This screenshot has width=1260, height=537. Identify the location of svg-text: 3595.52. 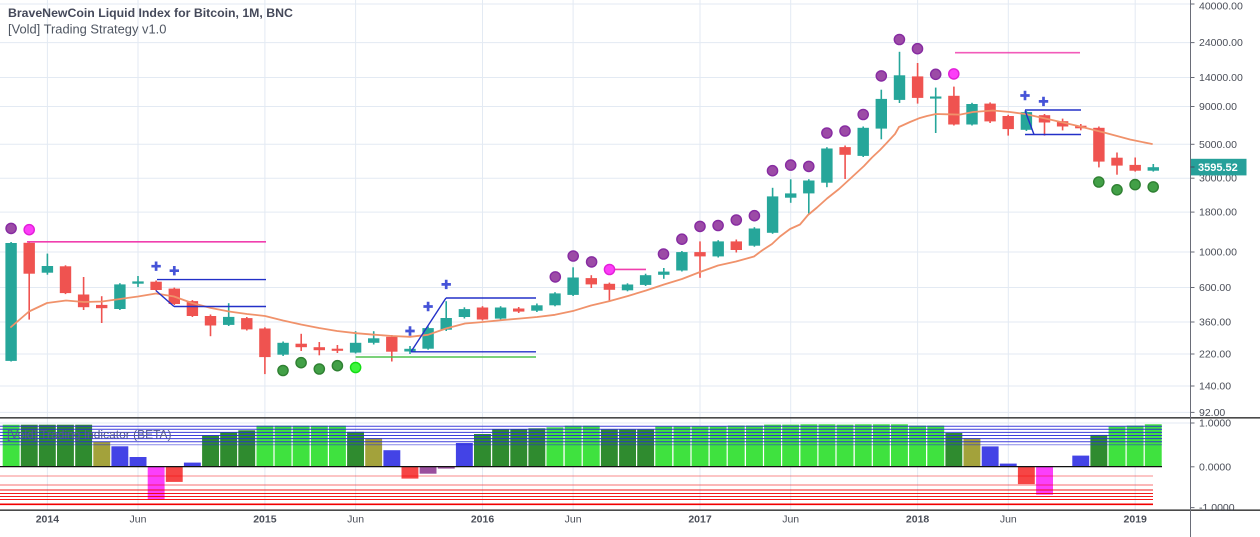
(1218, 168).